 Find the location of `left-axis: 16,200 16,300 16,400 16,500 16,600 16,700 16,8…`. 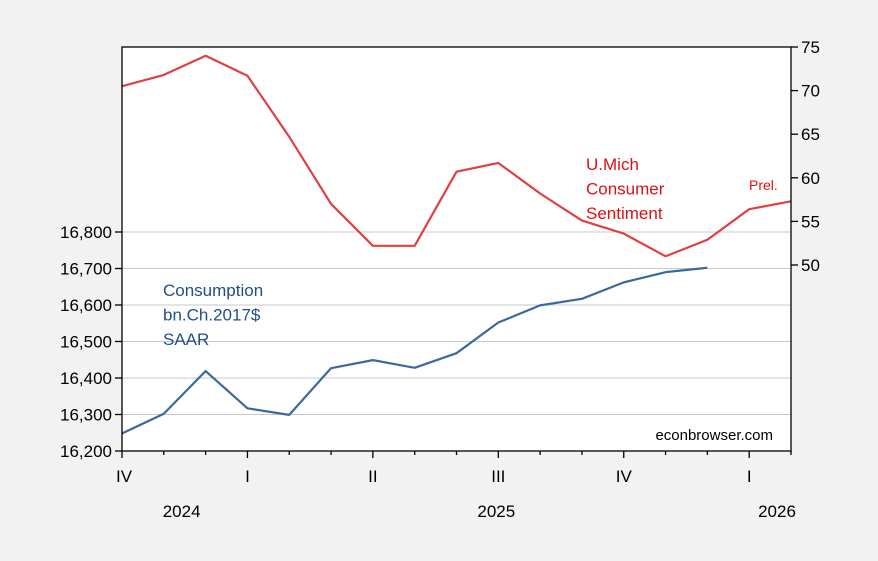

left-axis: 16,200 16,300 16,400 16,500 16,600 16,700 16,8… is located at coordinates (91, 342).